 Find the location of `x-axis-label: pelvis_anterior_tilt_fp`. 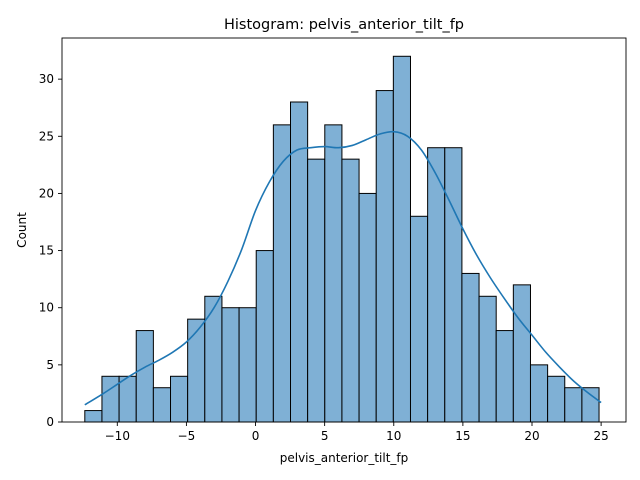

x-axis-label: pelvis_anterior_tilt_fp is located at coordinates (344, 458).